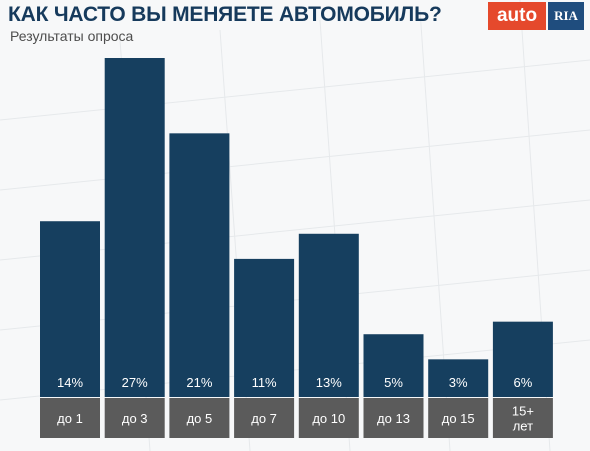 Image resolution: width=590 pixels, height=451 pixels. What do you see at coordinates (517, 16) in the screenshot?
I see `logo-auto-part: auto` at bounding box center [517, 16].